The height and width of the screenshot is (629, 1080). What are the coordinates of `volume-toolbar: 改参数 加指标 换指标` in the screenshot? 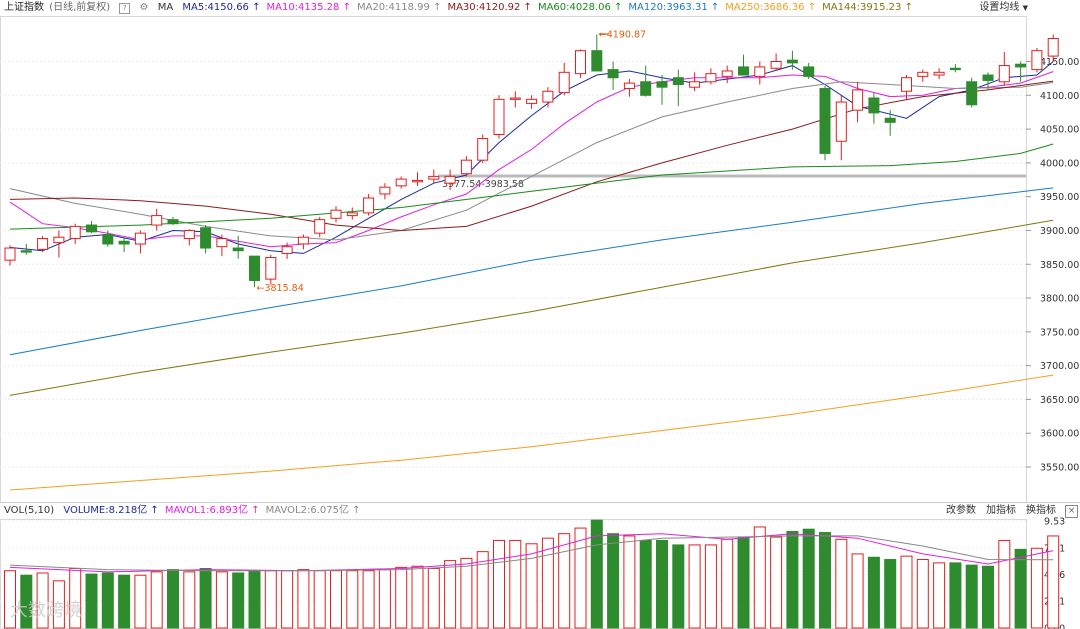 It's located at (996, 511).